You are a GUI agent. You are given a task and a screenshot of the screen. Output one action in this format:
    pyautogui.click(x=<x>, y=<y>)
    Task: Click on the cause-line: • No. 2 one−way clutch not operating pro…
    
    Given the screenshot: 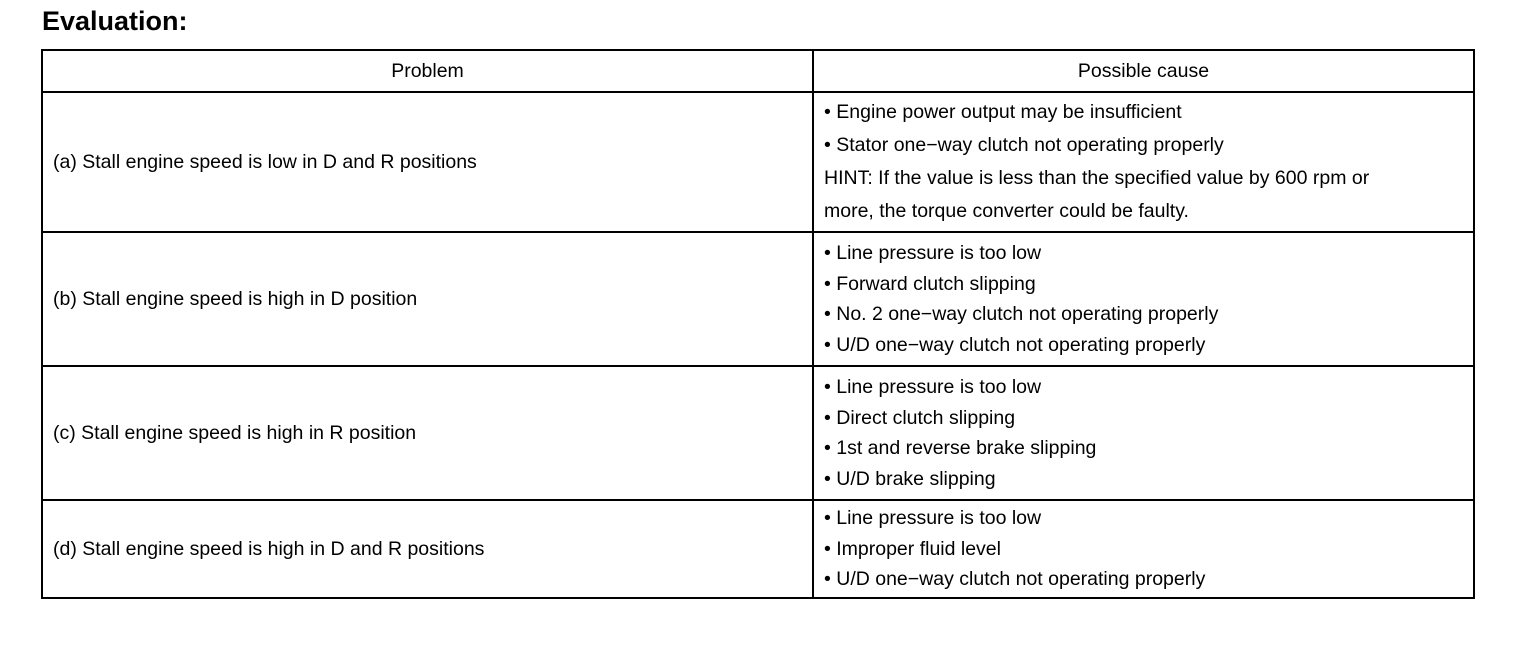 What is the action you would take?
    pyautogui.click(x=1021, y=314)
    